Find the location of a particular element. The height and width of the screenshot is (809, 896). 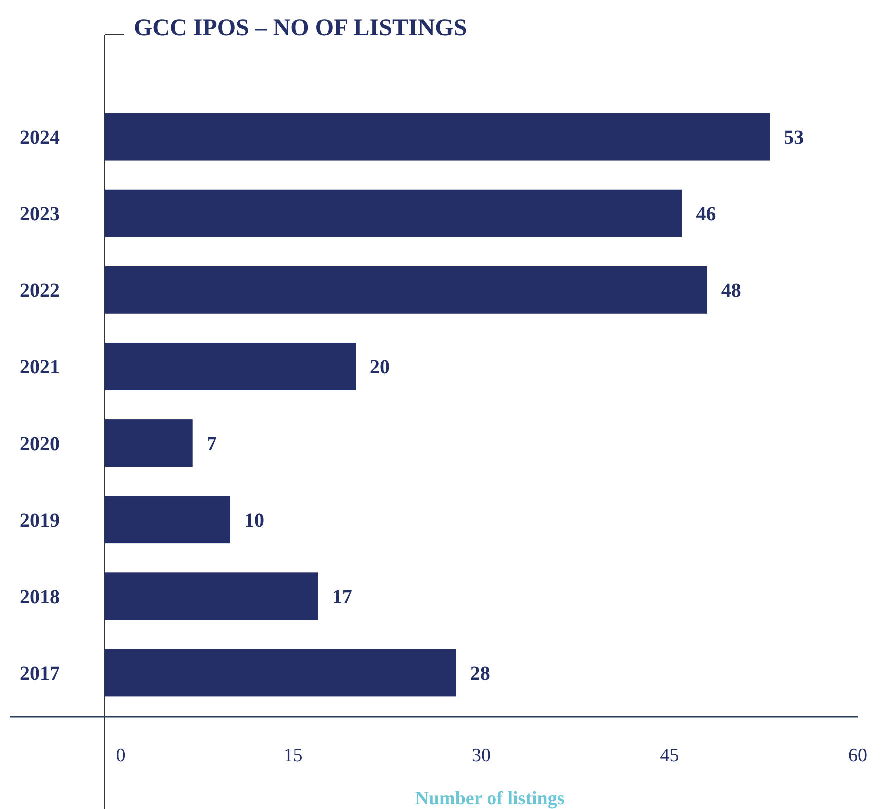

x-tick-label: 45 is located at coordinates (670, 756).